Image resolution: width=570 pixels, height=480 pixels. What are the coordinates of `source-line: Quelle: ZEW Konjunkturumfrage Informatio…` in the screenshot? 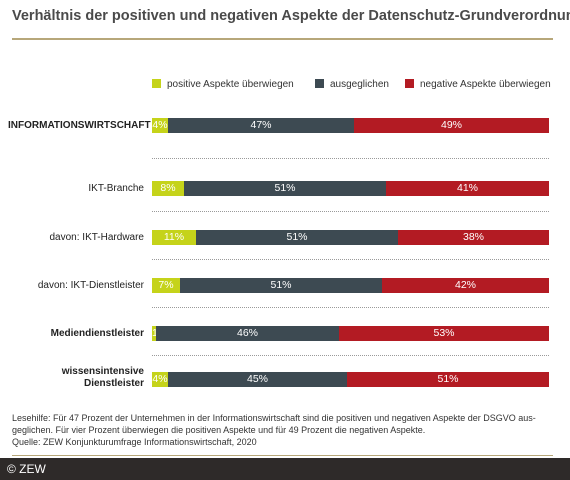 It's located at (134, 442).